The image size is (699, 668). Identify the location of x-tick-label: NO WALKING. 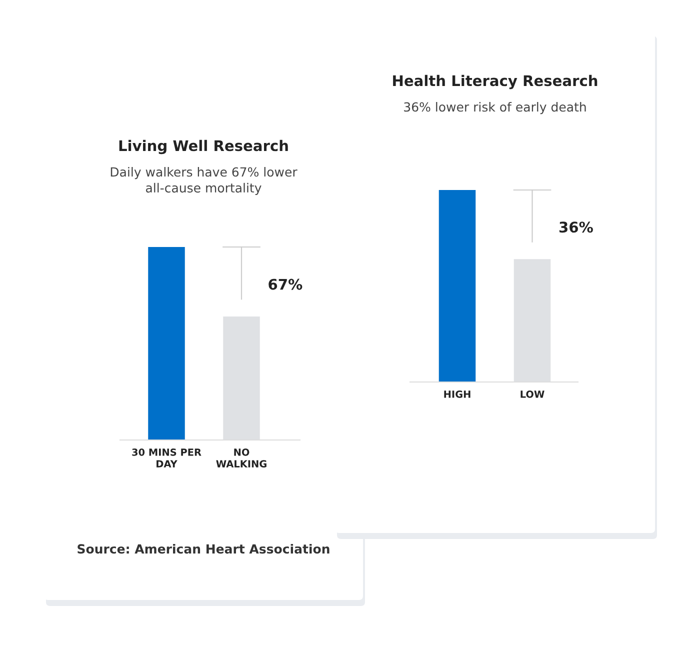
(241, 458).